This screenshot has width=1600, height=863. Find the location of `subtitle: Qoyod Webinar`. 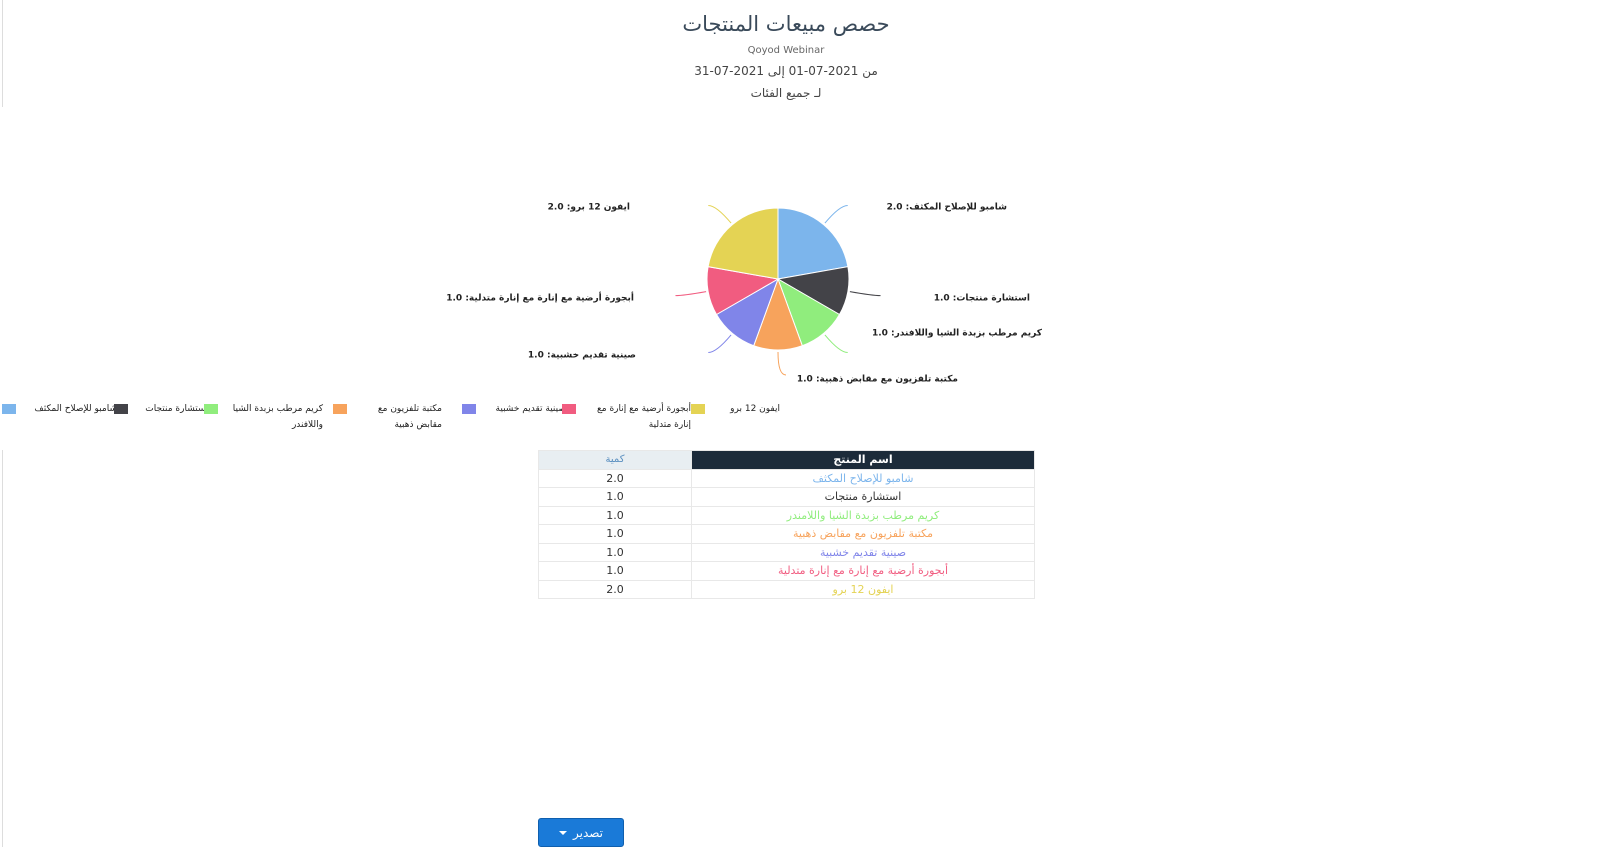

subtitle: Qoyod Webinar is located at coordinates (786, 50).